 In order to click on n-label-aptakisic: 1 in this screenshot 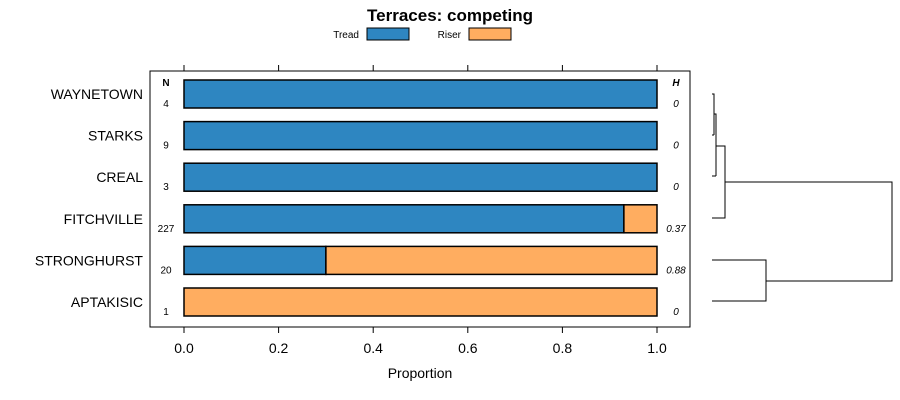, I will do `click(166, 312)`.